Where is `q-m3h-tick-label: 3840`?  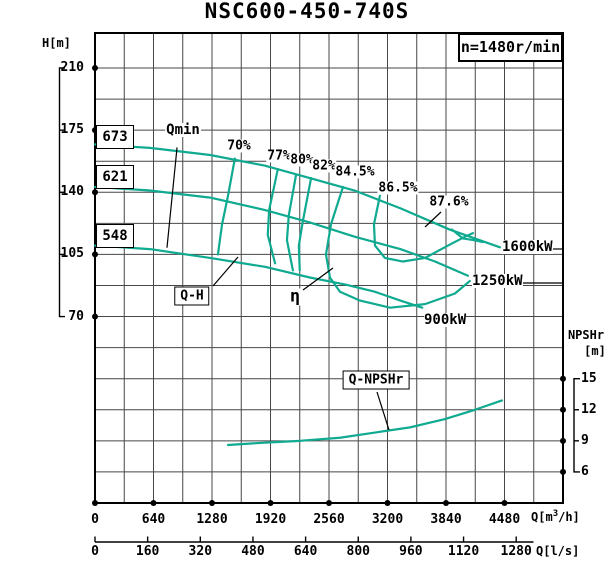 q-m3h-tick-label: 3840 is located at coordinates (446, 519).